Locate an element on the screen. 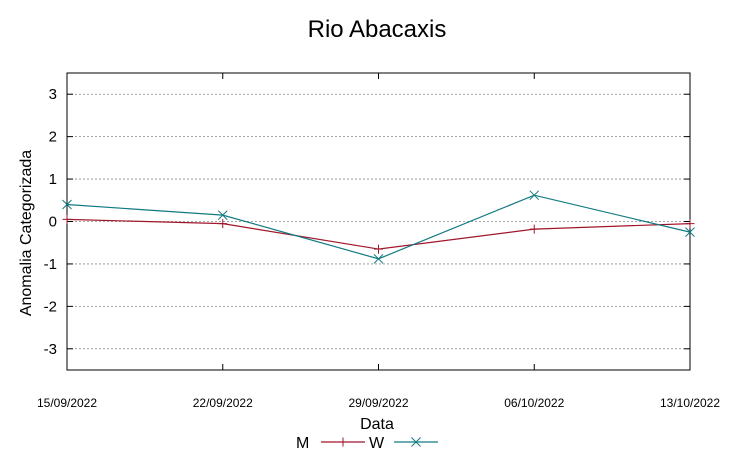 The image size is (753, 459). y-axis-label: Anomalia Categorizada is located at coordinates (26, 233).